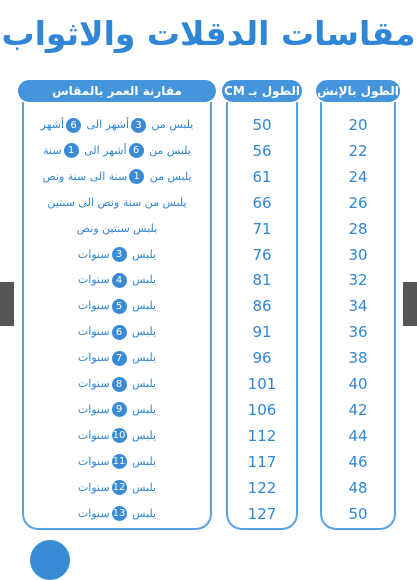 This screenshot has width=417, height=580. I want to click on header-cm: الطول بـ CM, so click(262, 91).